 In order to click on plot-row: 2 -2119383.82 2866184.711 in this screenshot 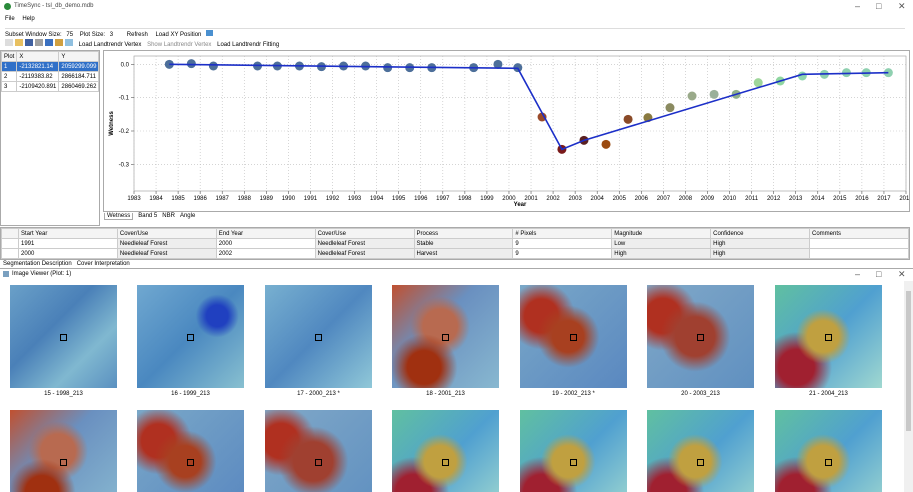, I will do `click(50, 76)`.